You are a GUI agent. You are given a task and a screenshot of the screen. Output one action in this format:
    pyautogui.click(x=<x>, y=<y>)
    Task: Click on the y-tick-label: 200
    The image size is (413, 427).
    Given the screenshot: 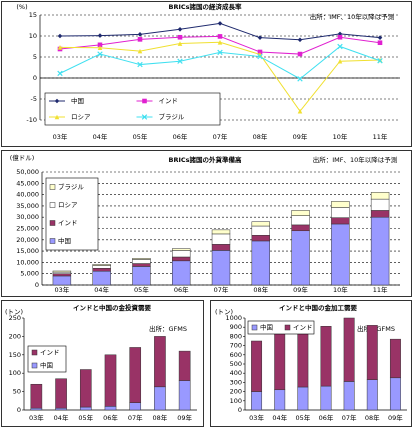 What is the action you would take?
    pyautogui.click(x=236, y=392)
    